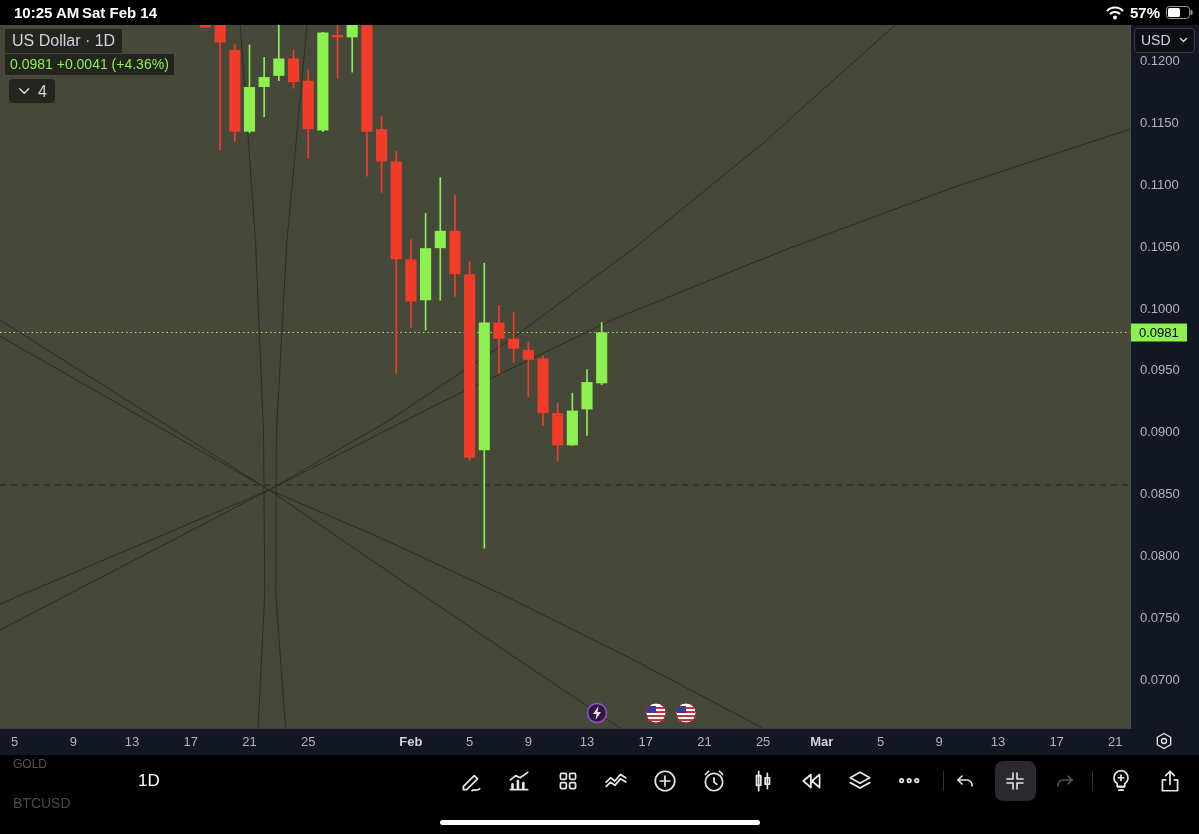 The image size is (1199, 834). What do you see at coordinates (1145, 13) in the screenshot?
I see `text: 57%` at bounding box center [1145, 13].